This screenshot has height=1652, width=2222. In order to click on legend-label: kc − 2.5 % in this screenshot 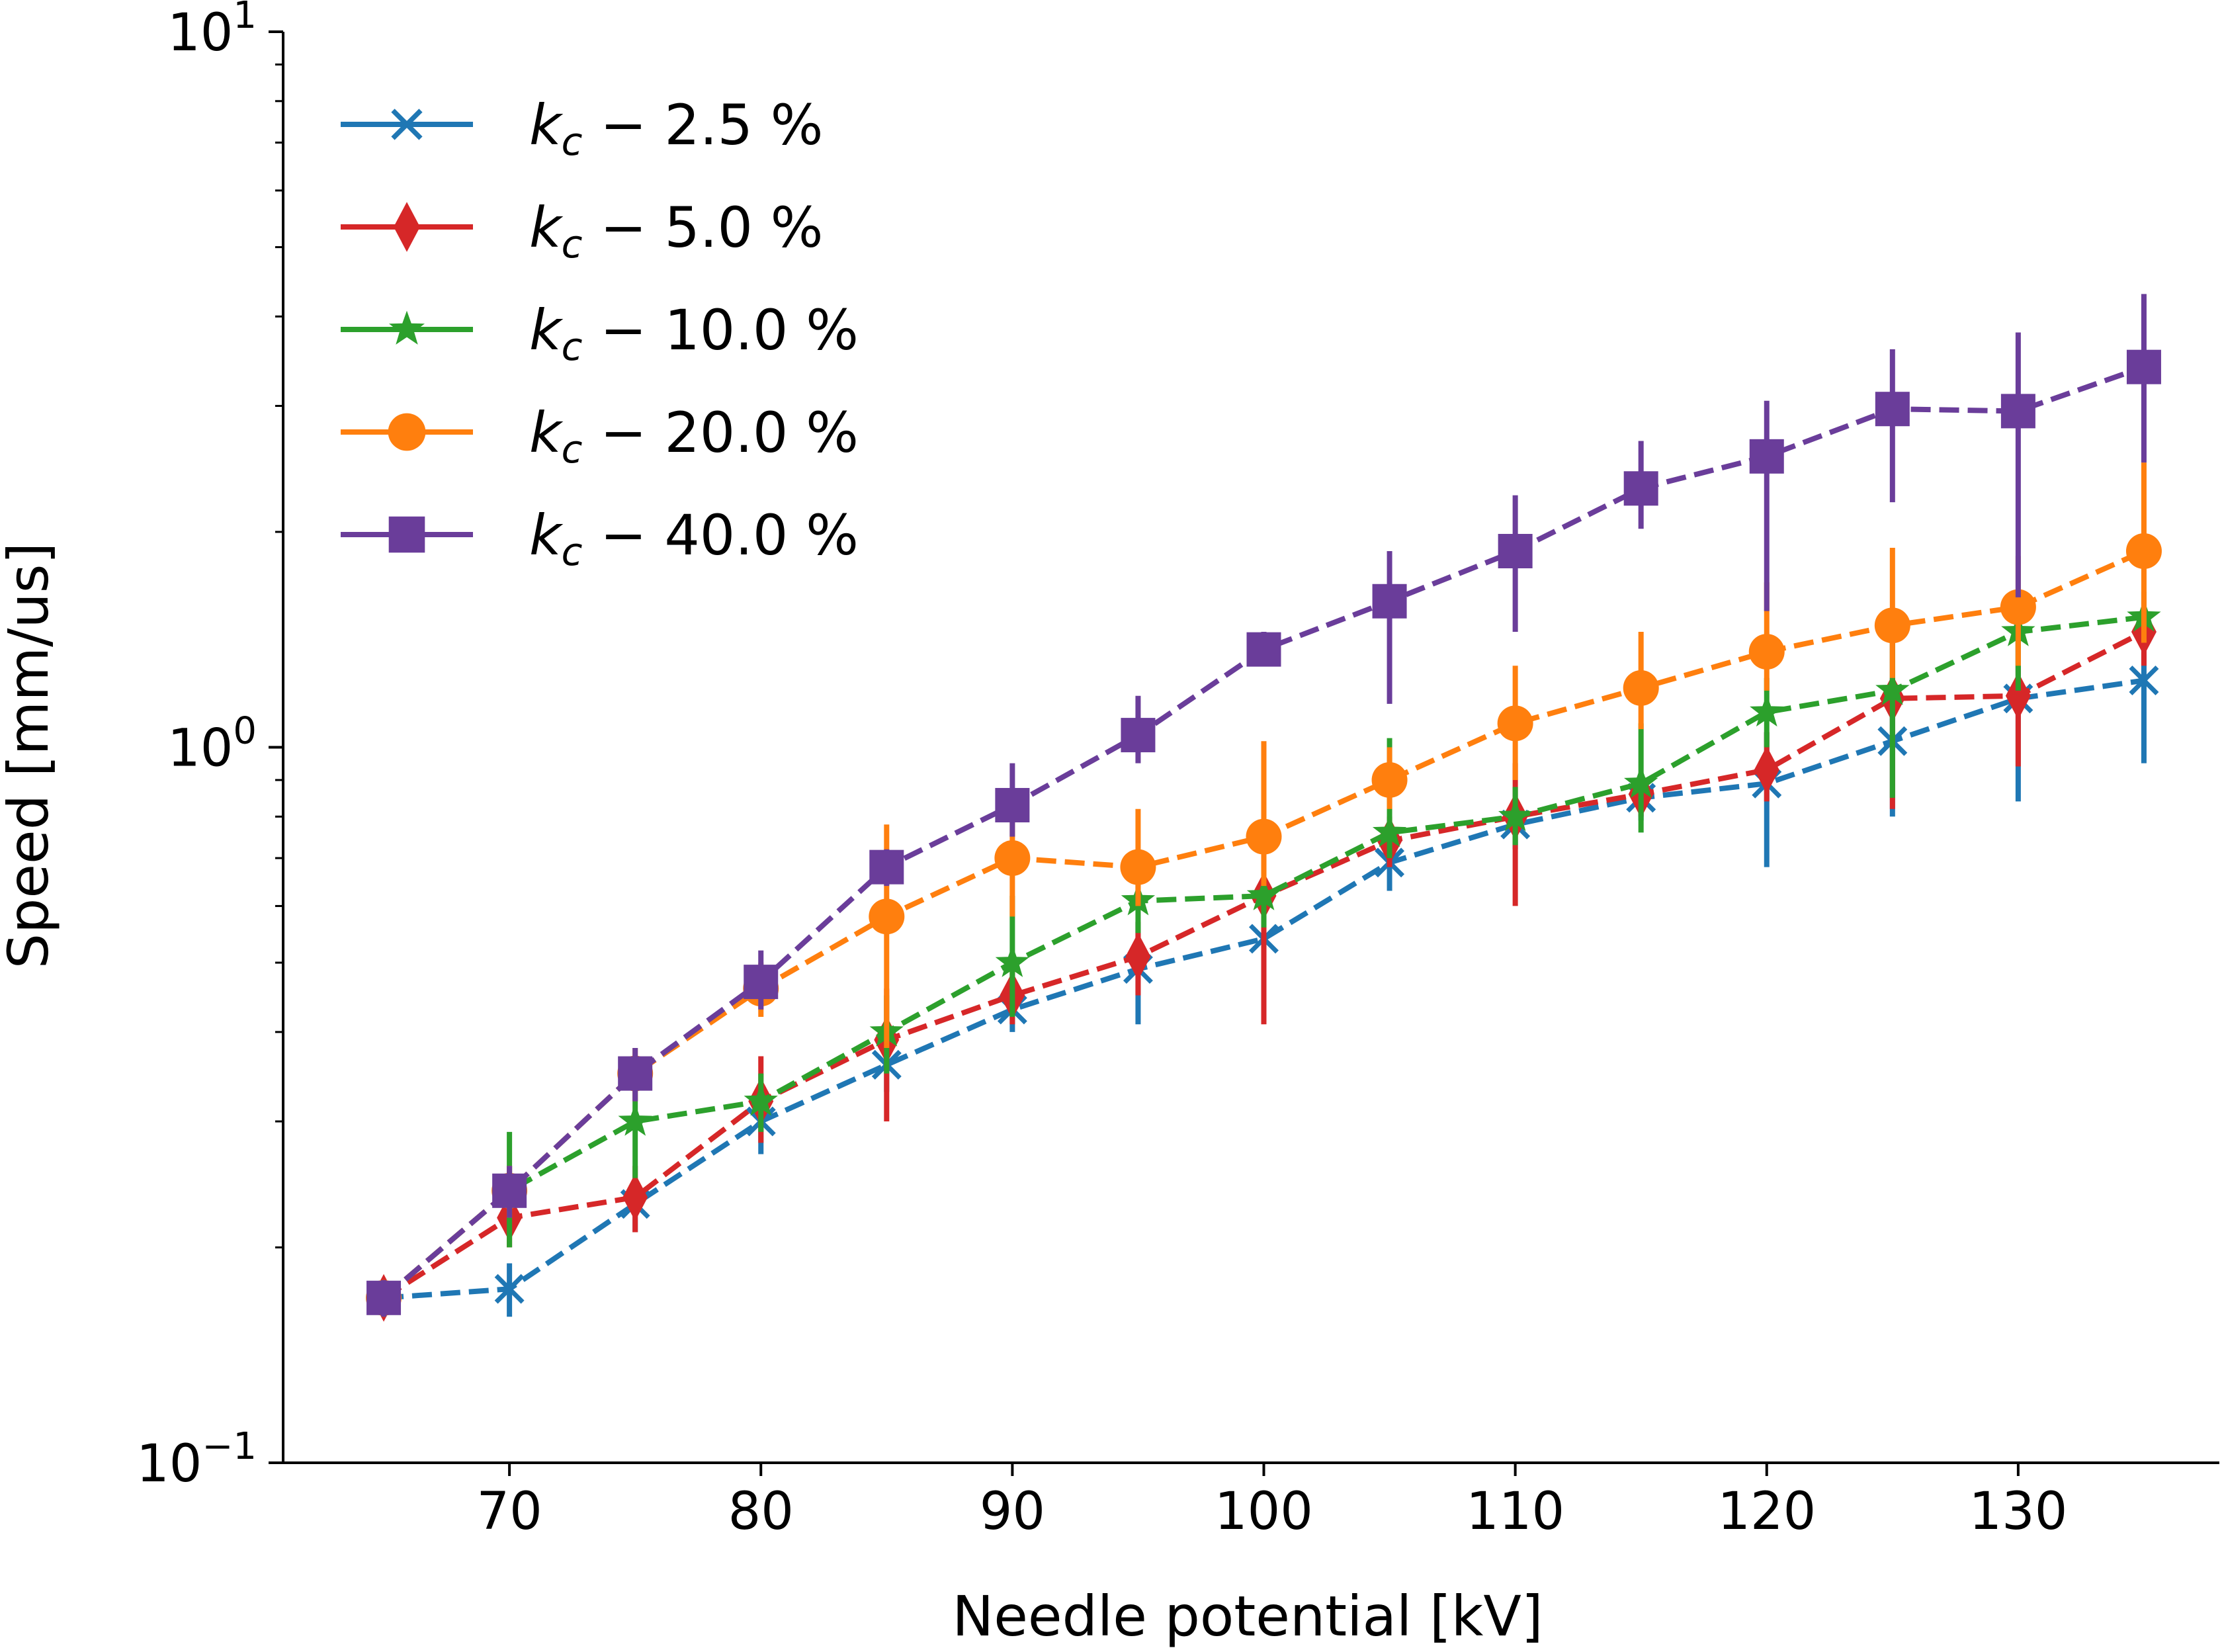, I will do `click(676, 128)`.